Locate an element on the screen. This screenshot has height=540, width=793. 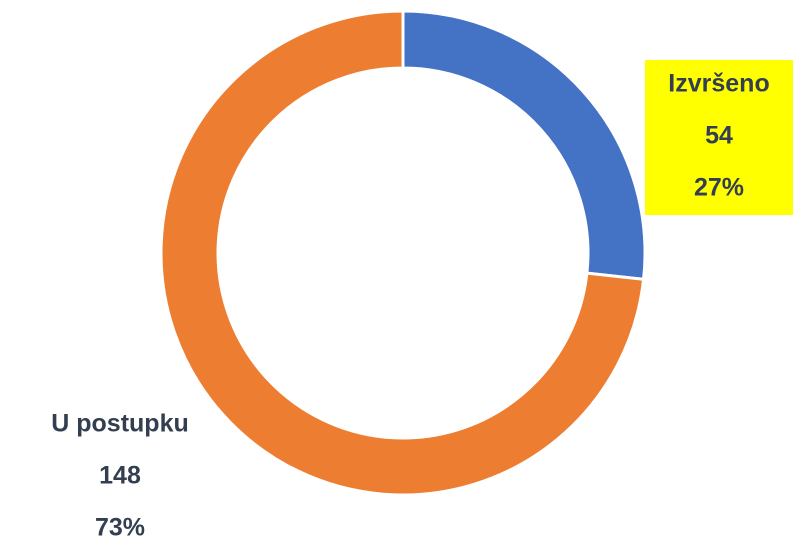
data-label-percent: 73% is located at coordinates (120, 527).